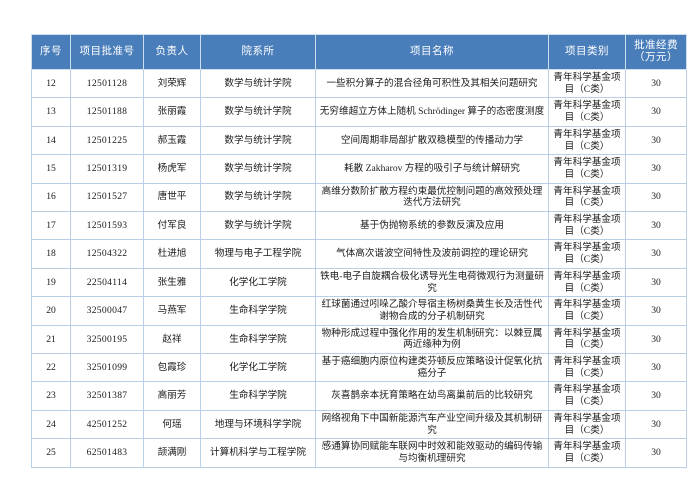  Describe the element at coordinates (172, 197) in the screenshot. I see `cell-owner: 唐世平` at that location.